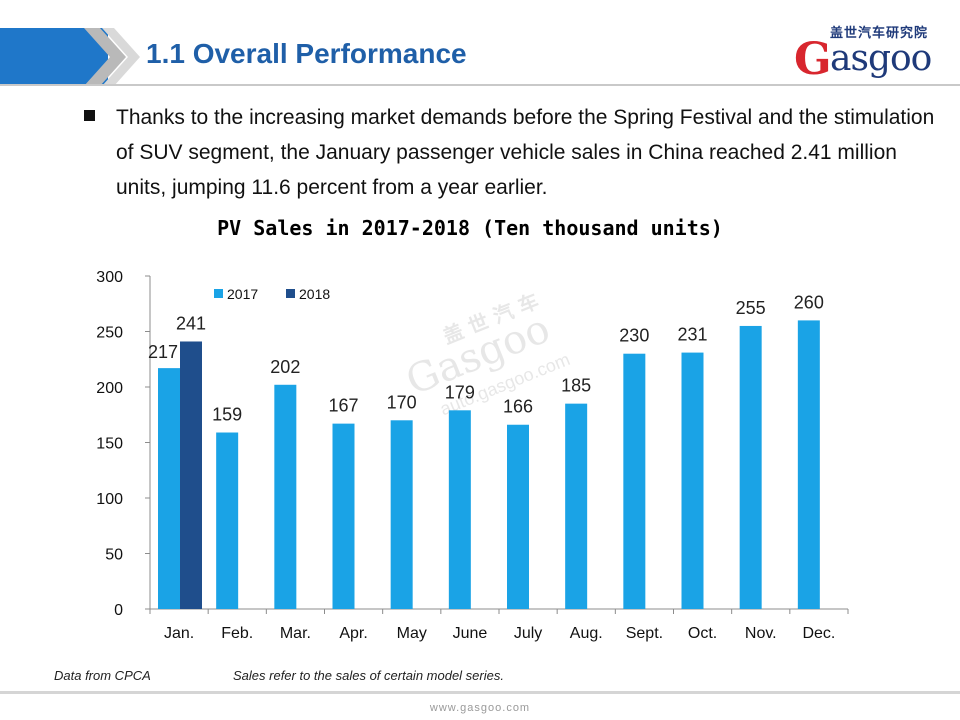  What do you see at coordinates (118, 610) in the screenshot?
I see `y-tick-label: 0` at bounding box center [118, 610].